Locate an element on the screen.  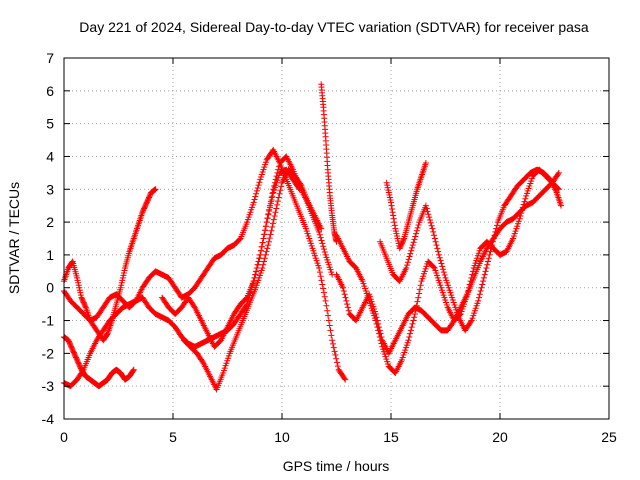
y-tick-label: 1 is located at coordinates (50, 255).